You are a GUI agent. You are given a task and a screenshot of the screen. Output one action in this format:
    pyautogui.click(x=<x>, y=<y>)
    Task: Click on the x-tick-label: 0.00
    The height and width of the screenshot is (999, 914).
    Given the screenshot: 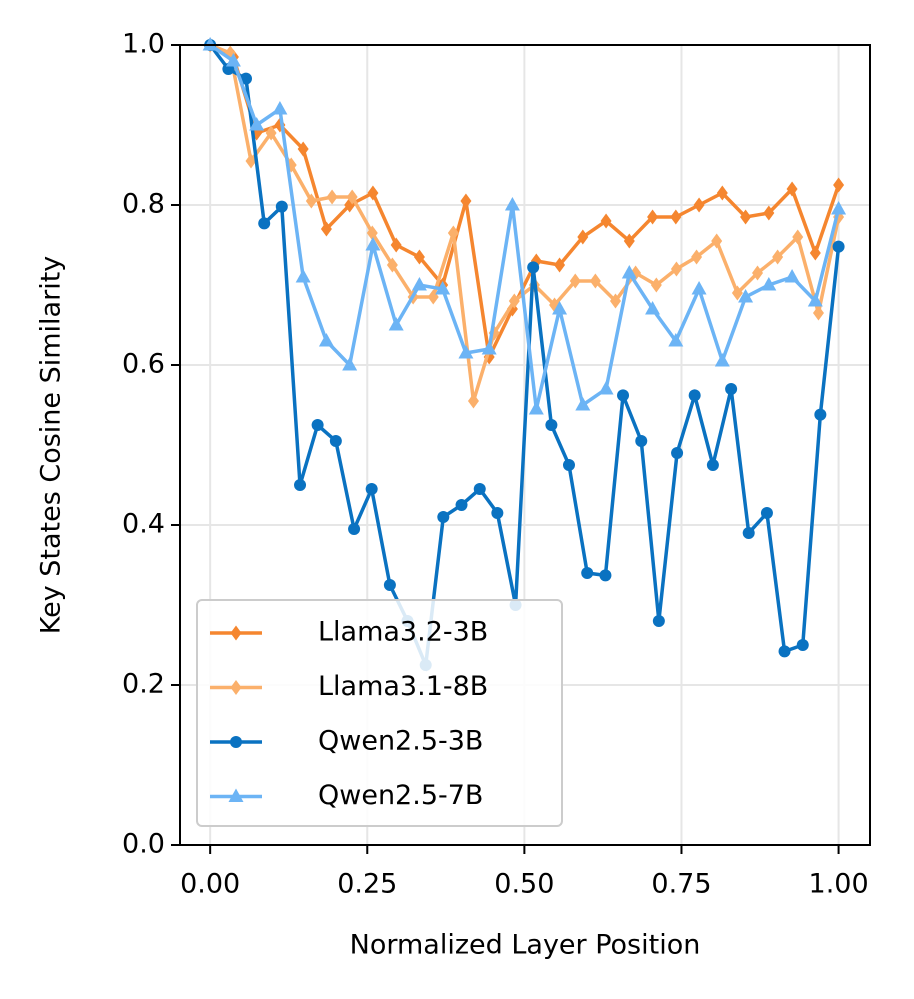 What is the action you would take?
    pyautogui.click(x=210, y=884)
    